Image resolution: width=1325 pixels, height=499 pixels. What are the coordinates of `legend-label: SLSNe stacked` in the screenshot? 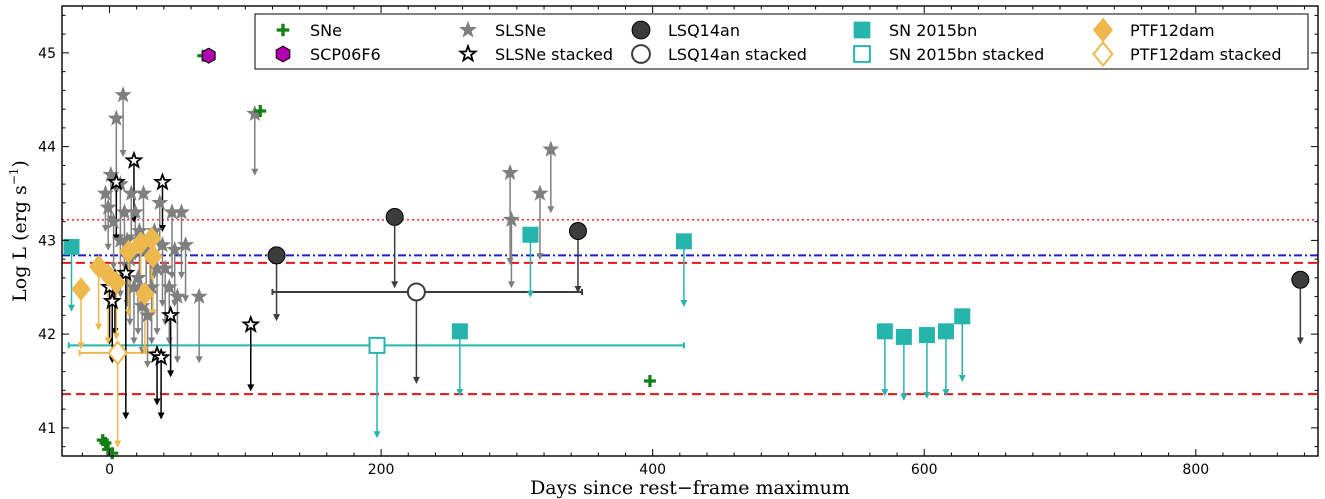 It's located at (554, 54).